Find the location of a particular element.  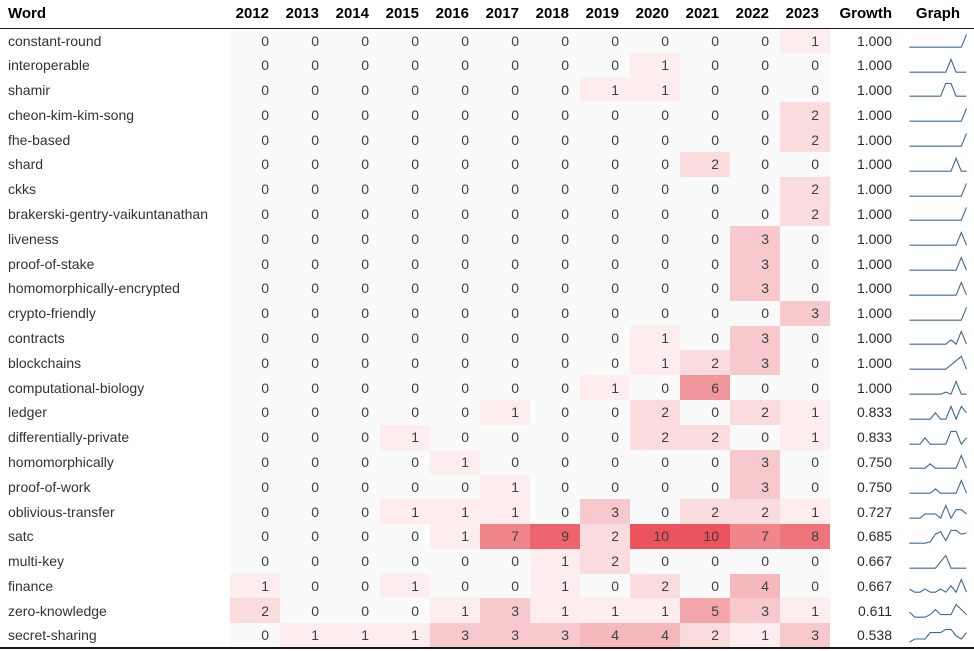

word-cell: interoperable is located at coordinates (49, 65).